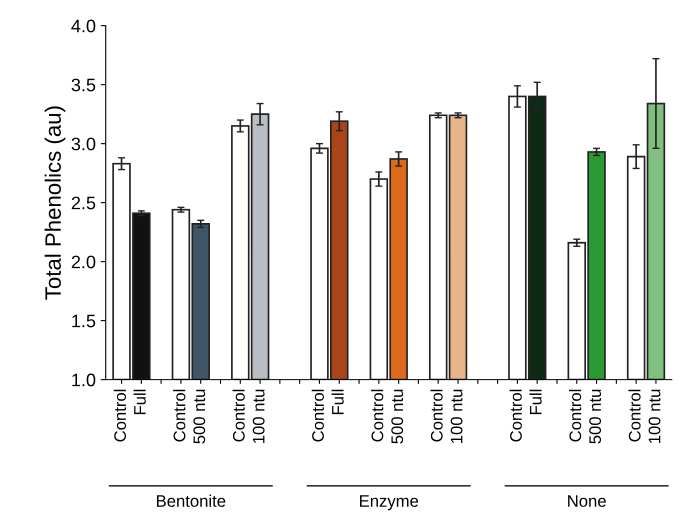 This screenshot has width=682, height=513. What do you see at coordinates (84, 203) in the screenshot?
I see `y-tick-label: 2.5` at bounding box center [84, 203].